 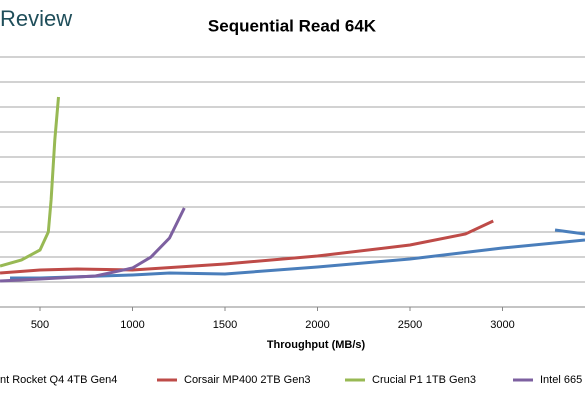 What do you see at coordinates (410, 325) in the screenshot?
I see `x-tick-label: 2500` at bounding box center [410, 325].